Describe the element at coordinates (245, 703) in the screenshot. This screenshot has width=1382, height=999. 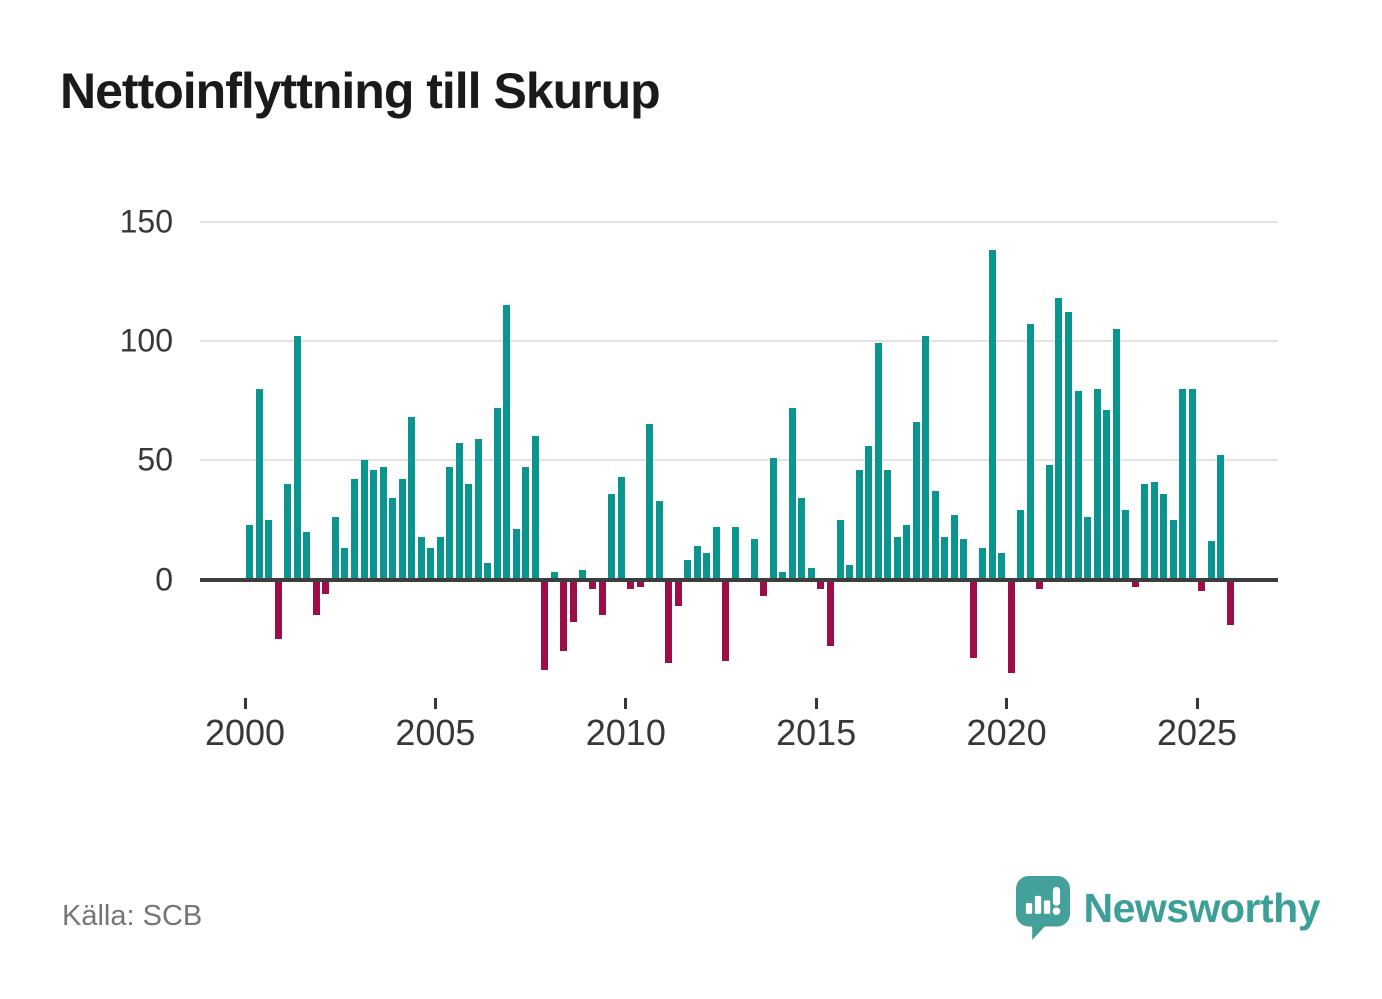
I see `x-axis-tick-2000` at that location.